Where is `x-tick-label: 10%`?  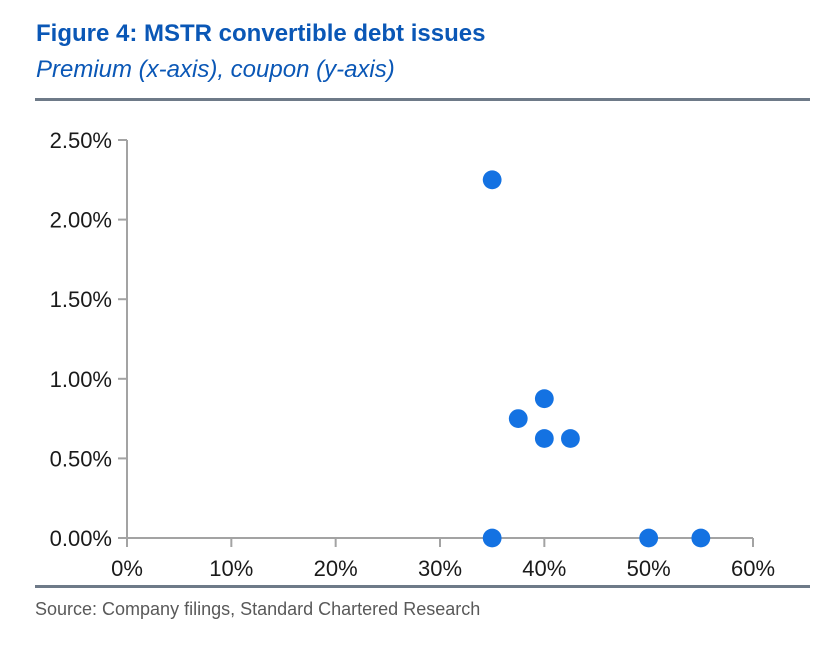
x-tick-label: 10% is located at coordinates (231, 568).